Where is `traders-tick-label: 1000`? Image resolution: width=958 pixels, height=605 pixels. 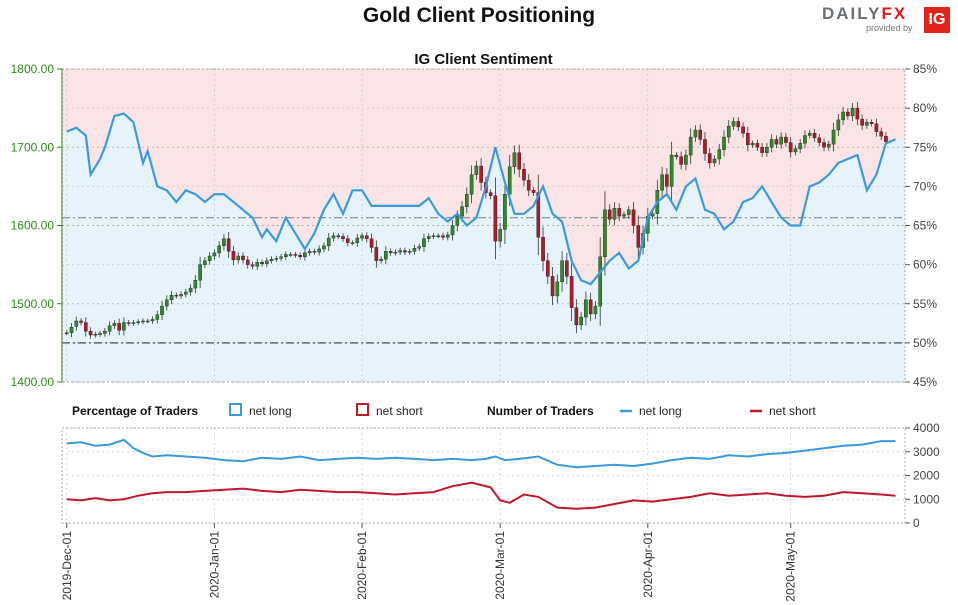
traders-tick-label: 1000 is located at coordinates (926, 499).